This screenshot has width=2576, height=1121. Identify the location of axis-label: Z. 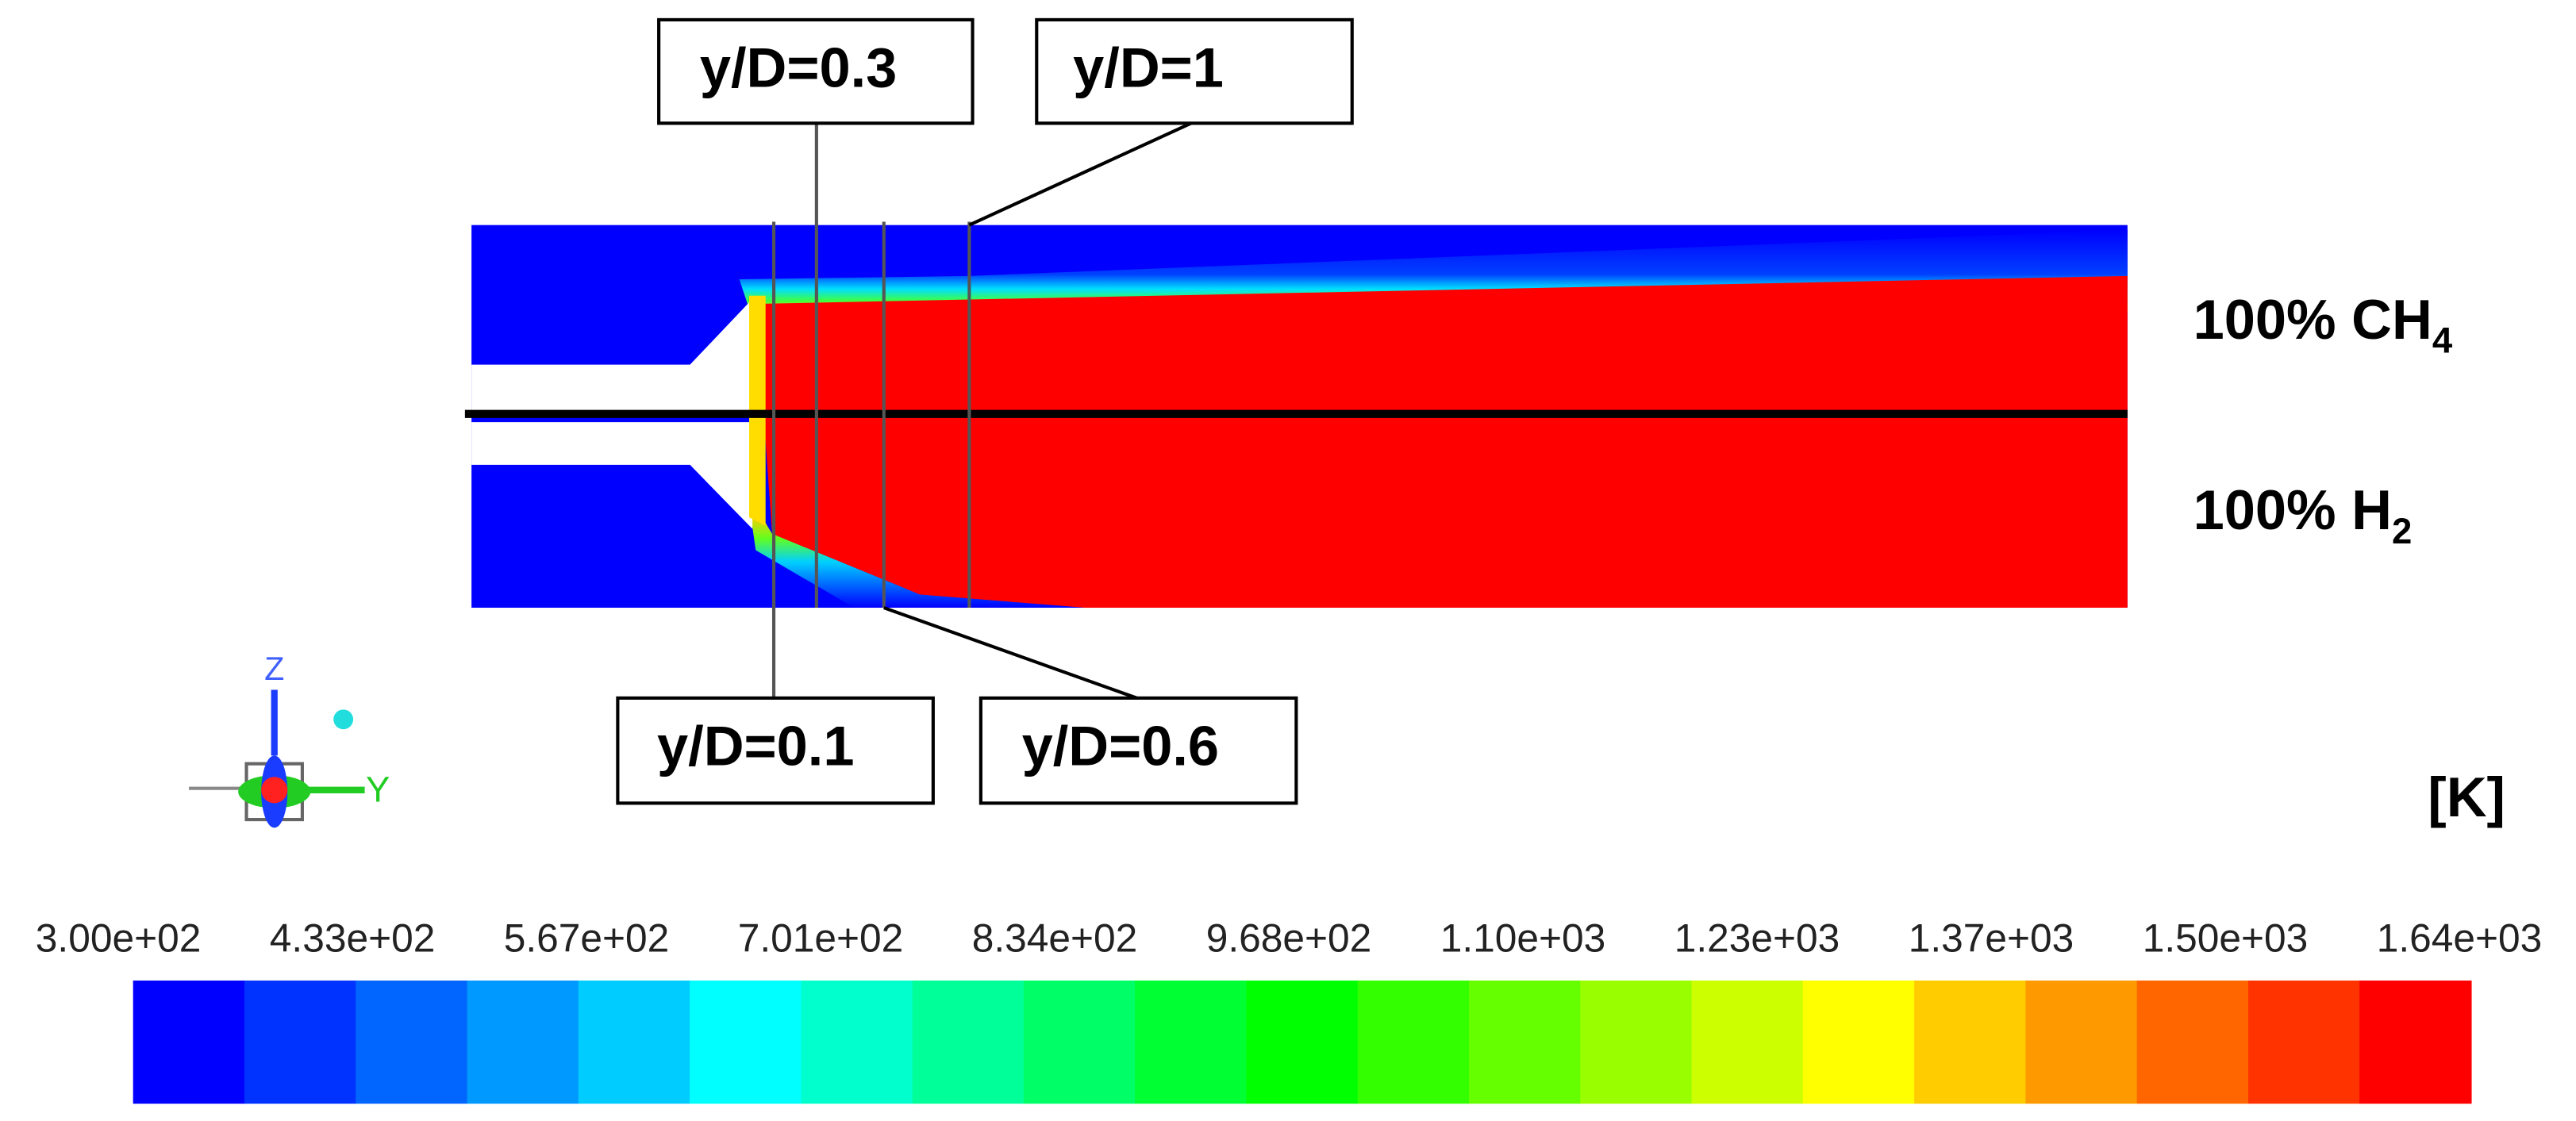
(274, 669).